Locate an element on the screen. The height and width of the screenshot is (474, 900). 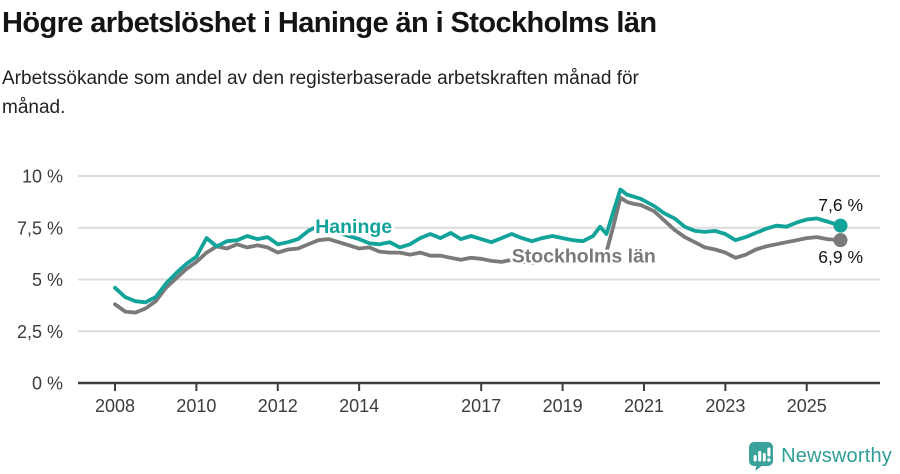
series-label-haninge: Haninge is located at coordinates (353, 227).